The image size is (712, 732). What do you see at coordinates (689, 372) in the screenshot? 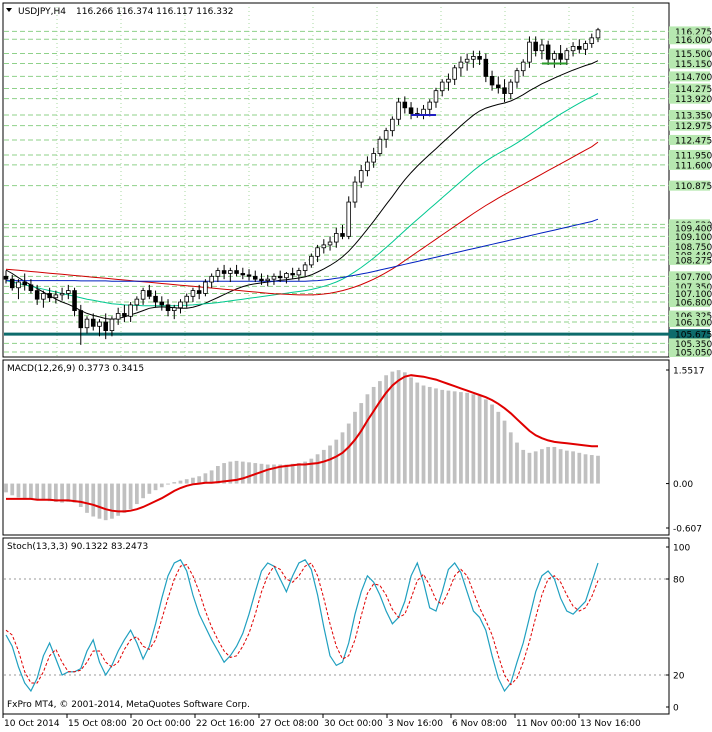
I see `macd-axis-label: 1.5517` at bounding box center [689, 372].